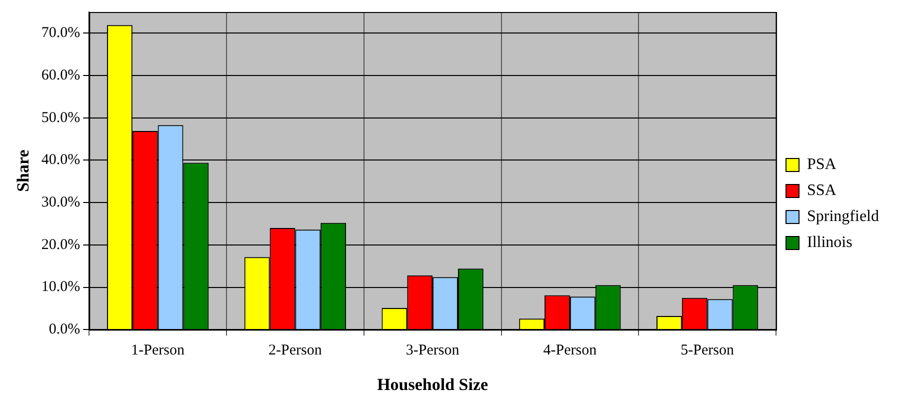 This screenshot has width=899, height=408. I want to click on legend-label: SSA, so click(822, 191).